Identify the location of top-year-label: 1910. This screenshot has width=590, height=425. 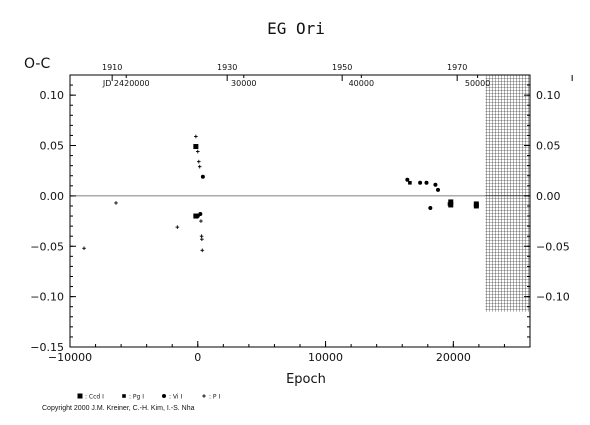
(112, 67).